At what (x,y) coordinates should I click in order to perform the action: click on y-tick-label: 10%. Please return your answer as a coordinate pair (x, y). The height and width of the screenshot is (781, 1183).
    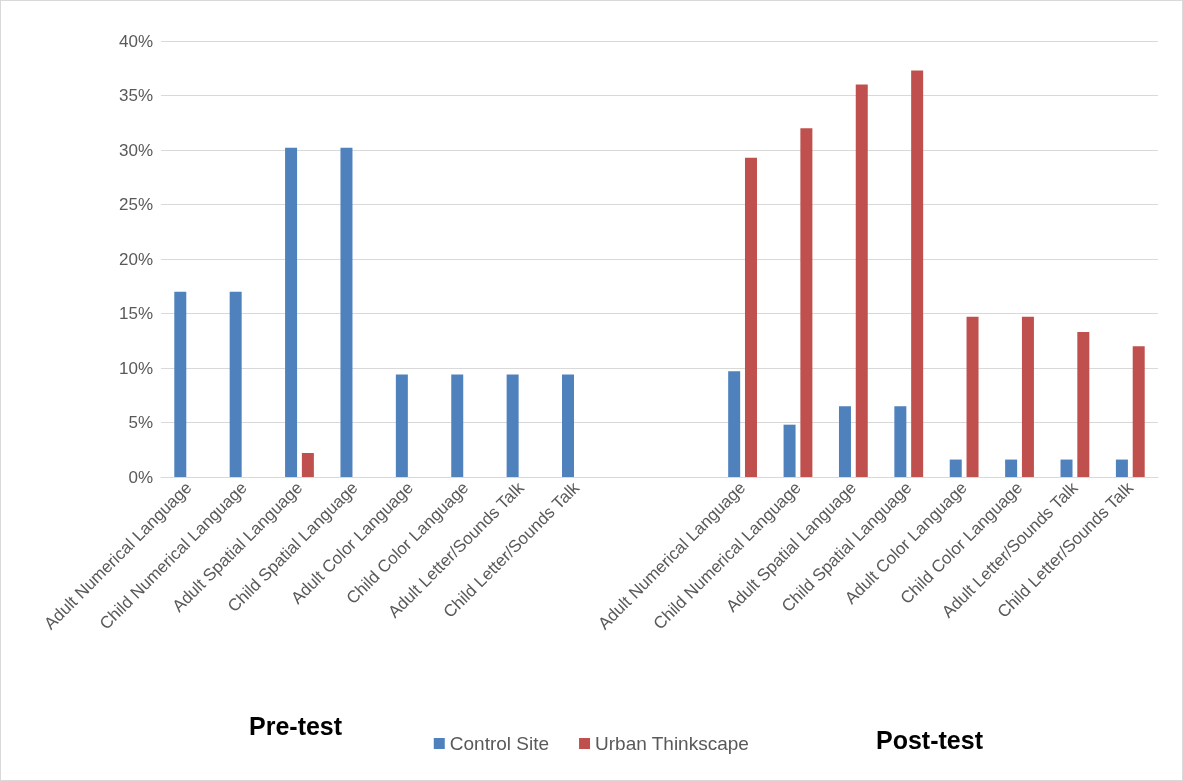
    Looking at the image, I should click on (135, 368).